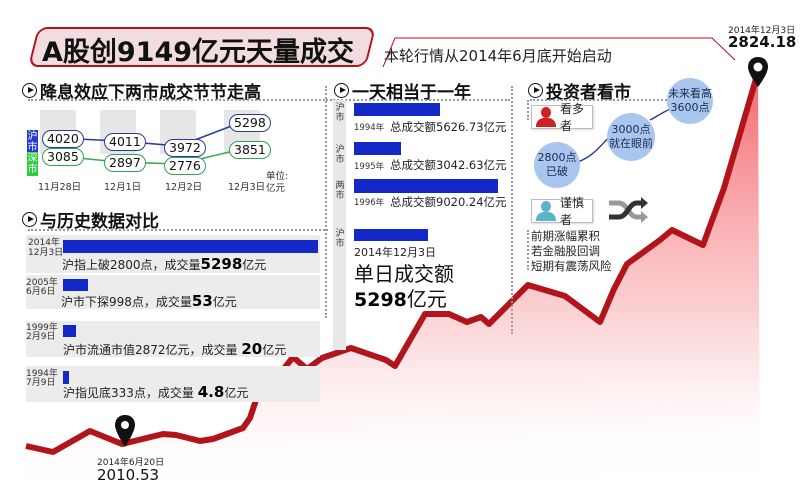 The height and width of the screenshot is (502, 800). I want to click on history-text: 沪市下探998点，成交量53亿元, so click(149, 301).